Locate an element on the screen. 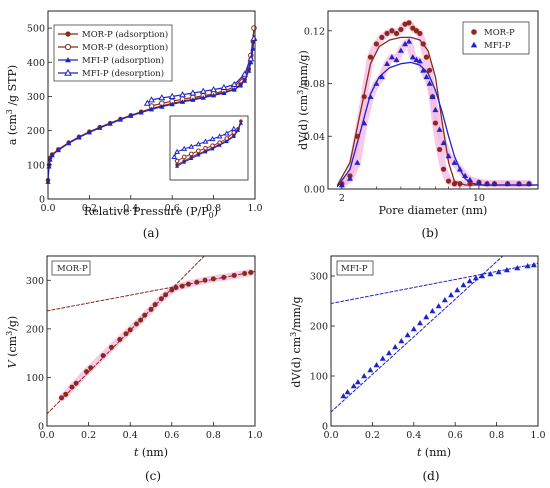  panel-c-plot-frame is located at coordinates (151, 341).